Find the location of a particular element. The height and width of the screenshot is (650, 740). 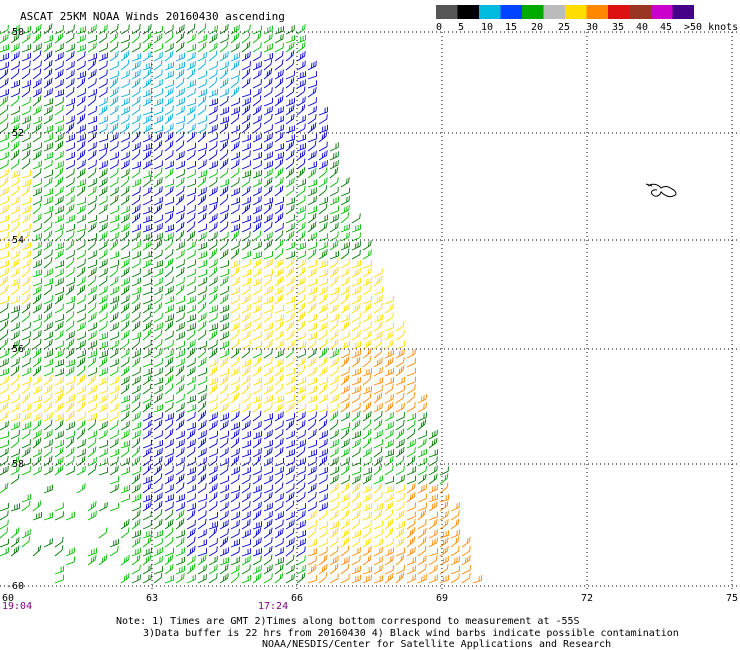

legend-label: 30 is located at coordinates (592, 27).